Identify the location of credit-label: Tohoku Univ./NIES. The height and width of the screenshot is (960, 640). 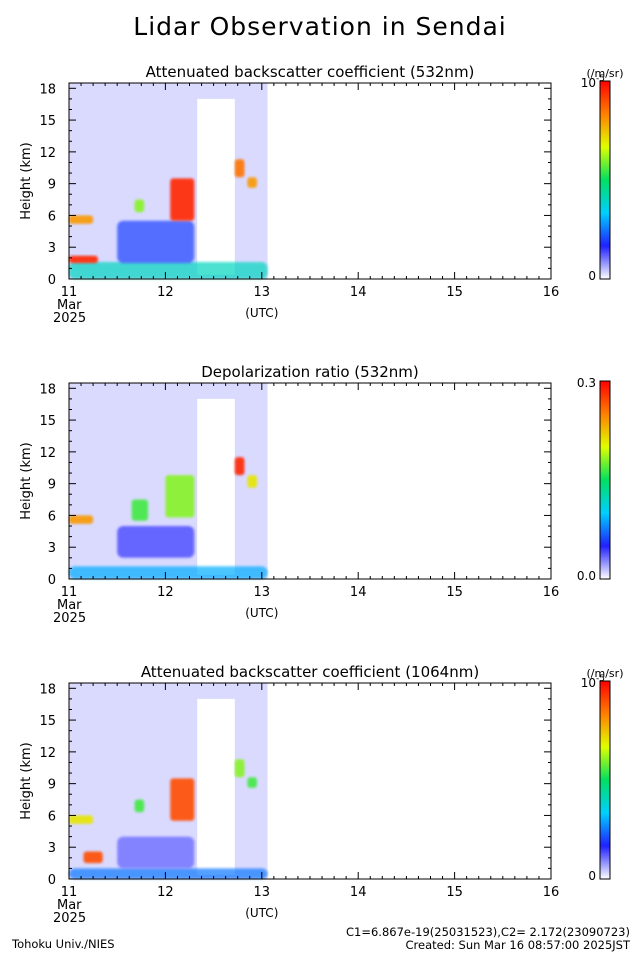
(63, 944).